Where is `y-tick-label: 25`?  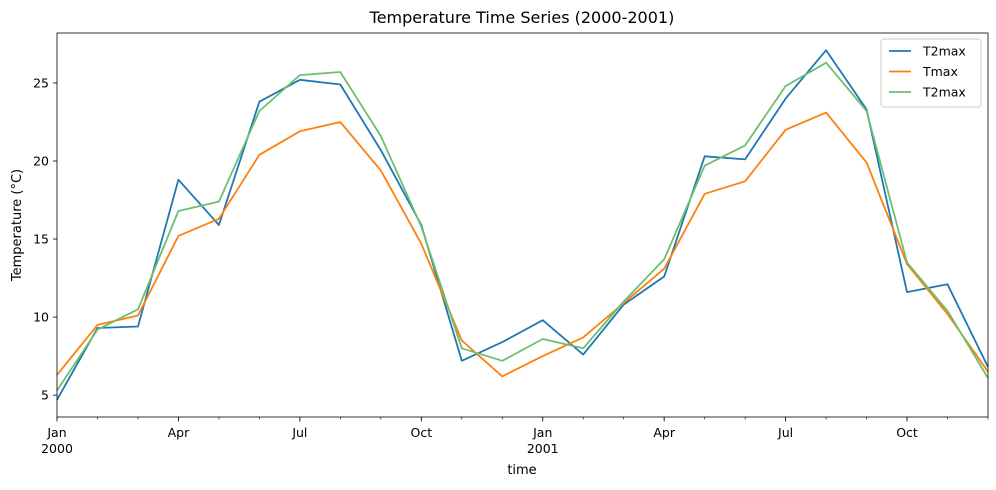 y-tick-label: 25 is located at coordinates (41, 82).